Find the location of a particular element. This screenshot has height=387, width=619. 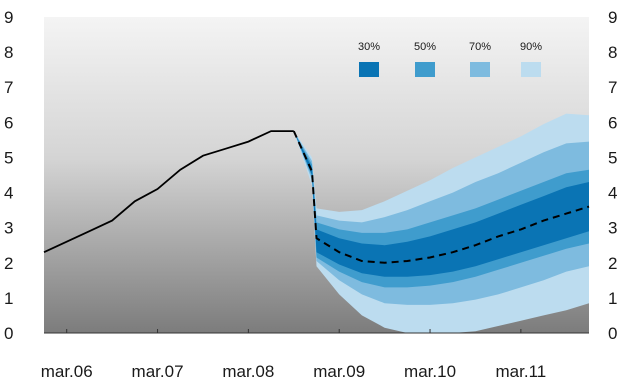

x-tick-label: mar.07 is located at coordinates (158, 371).